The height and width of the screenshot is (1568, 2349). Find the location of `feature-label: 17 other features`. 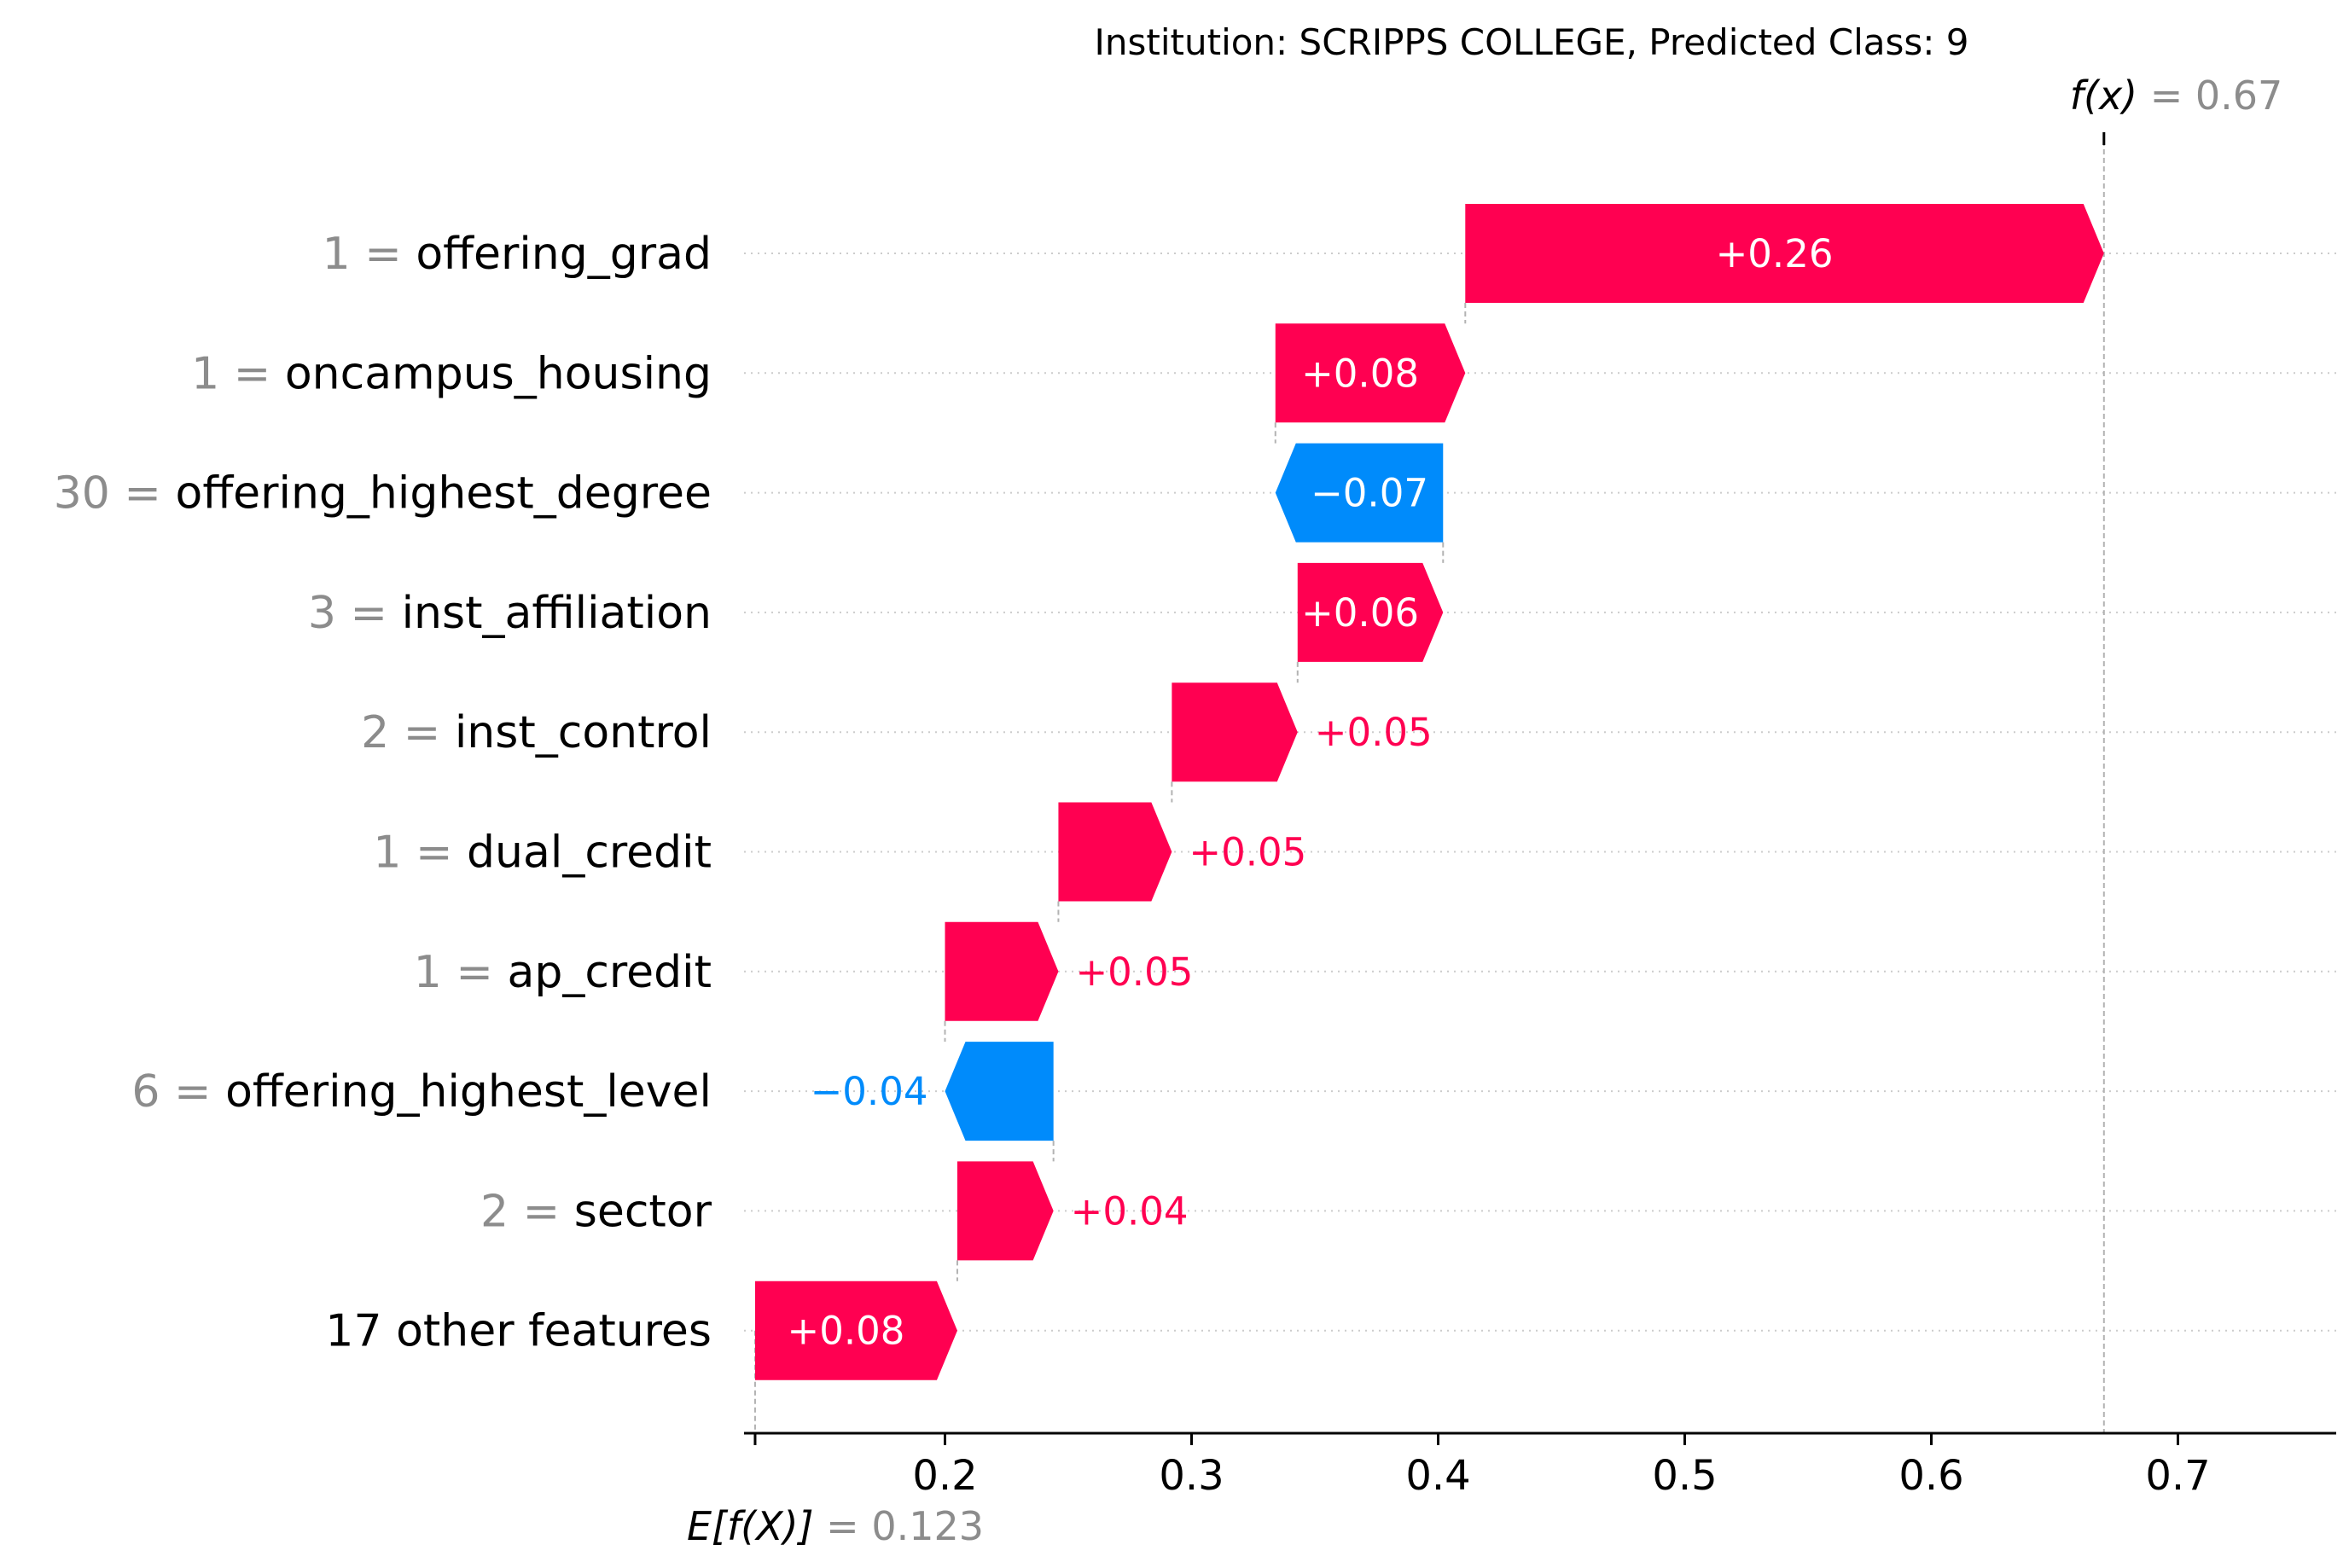

feature-label: 17 other features is located at coordinates (518, 1331).